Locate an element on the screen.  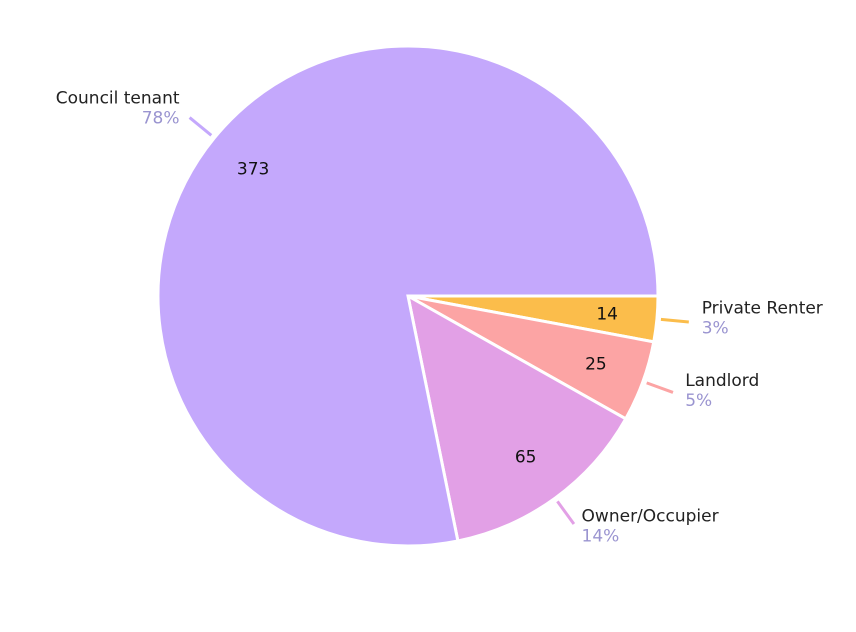
slice-count: 25 is located at coordinates (596, 364).